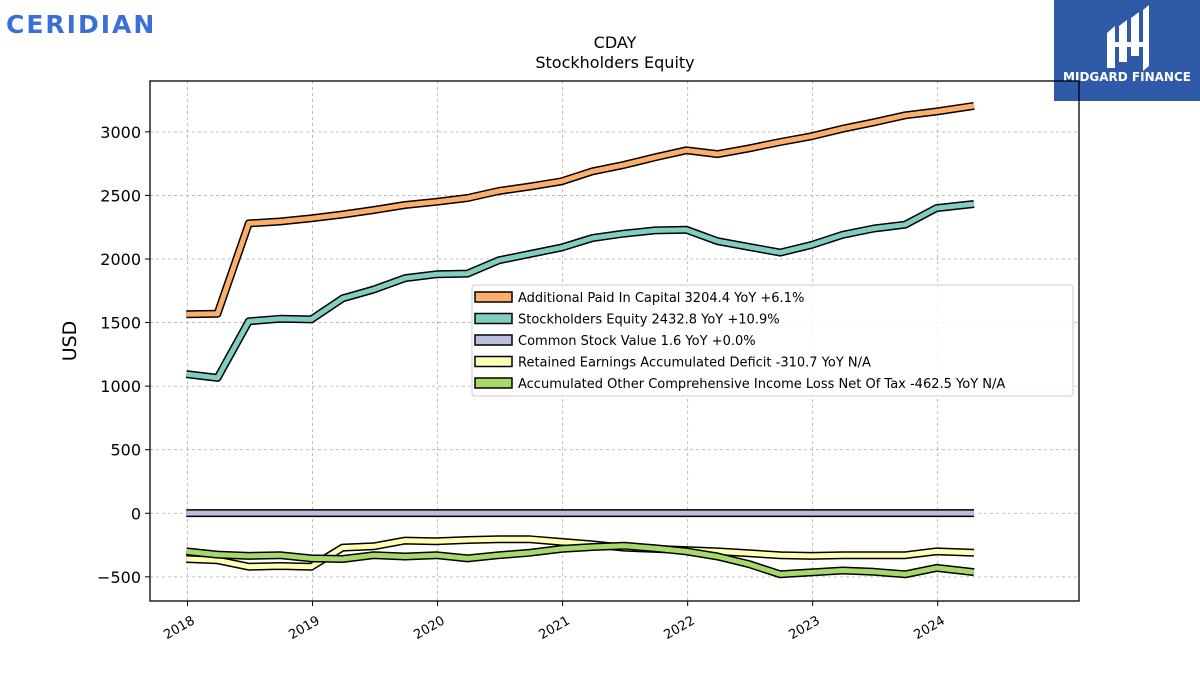 Image resolution: width=1200 pixels, height=675 pixels. I want to click on midgard-finance-logo: MIDGARD FINANCE, so click(1127, 50).